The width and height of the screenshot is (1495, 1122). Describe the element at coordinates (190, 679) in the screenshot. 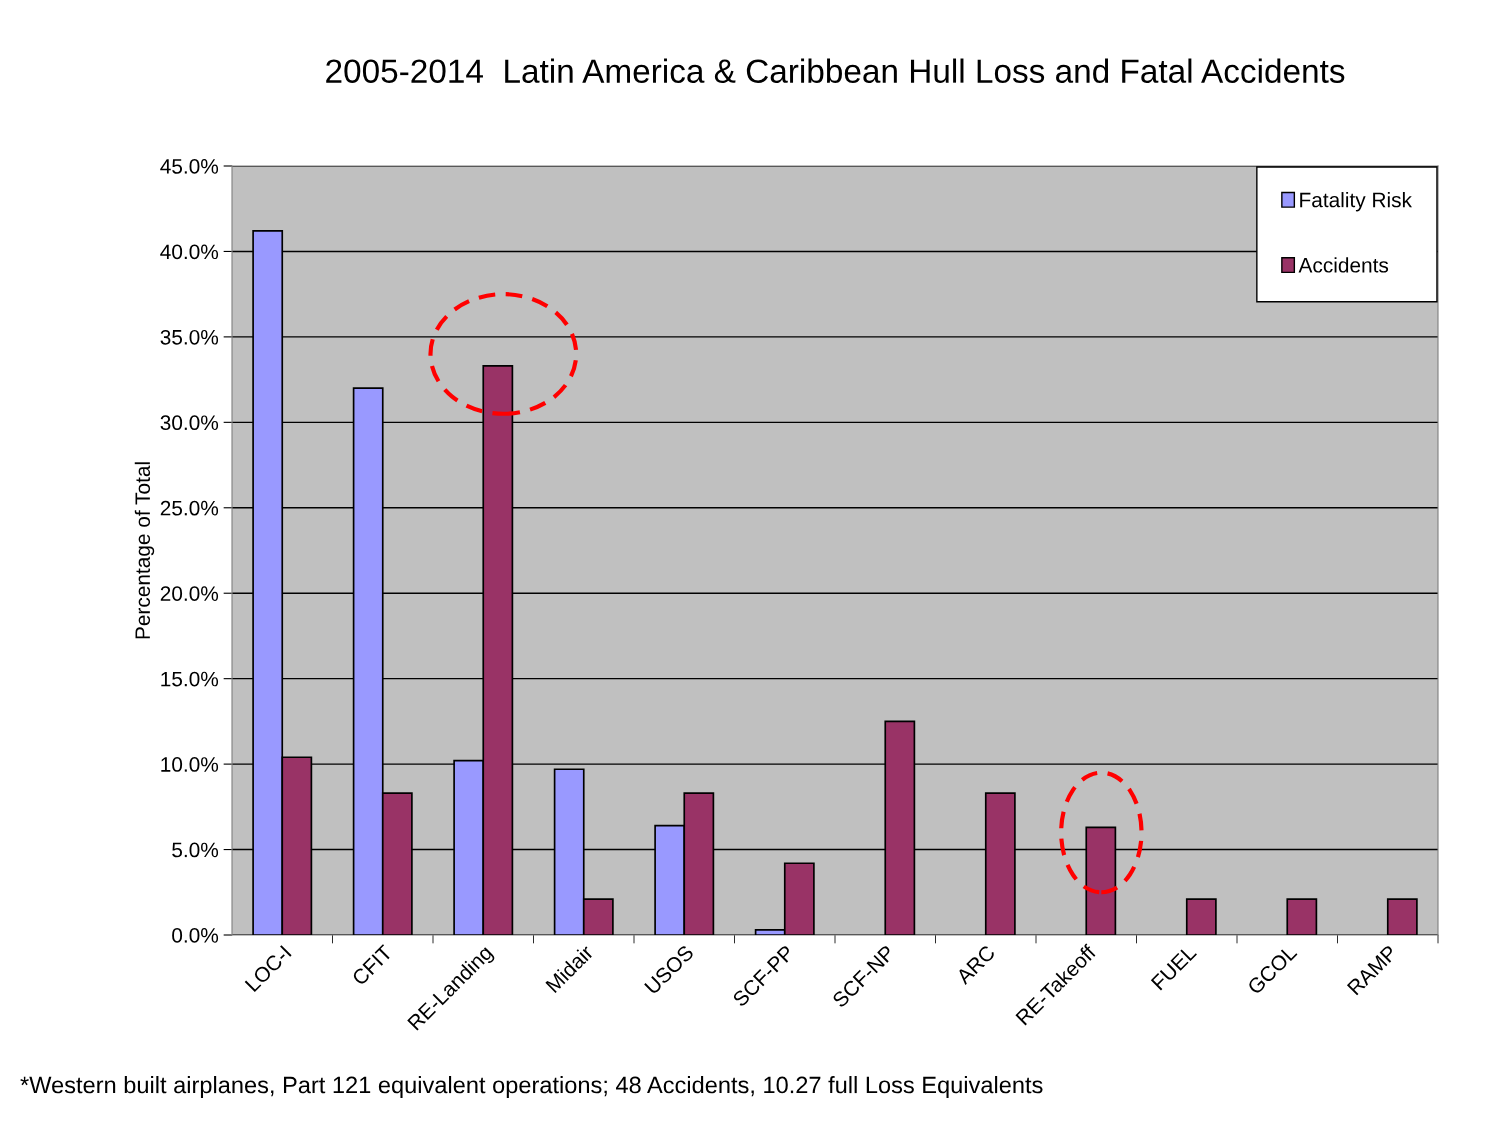

I see `y-tick-label: 15.0%` at that location.